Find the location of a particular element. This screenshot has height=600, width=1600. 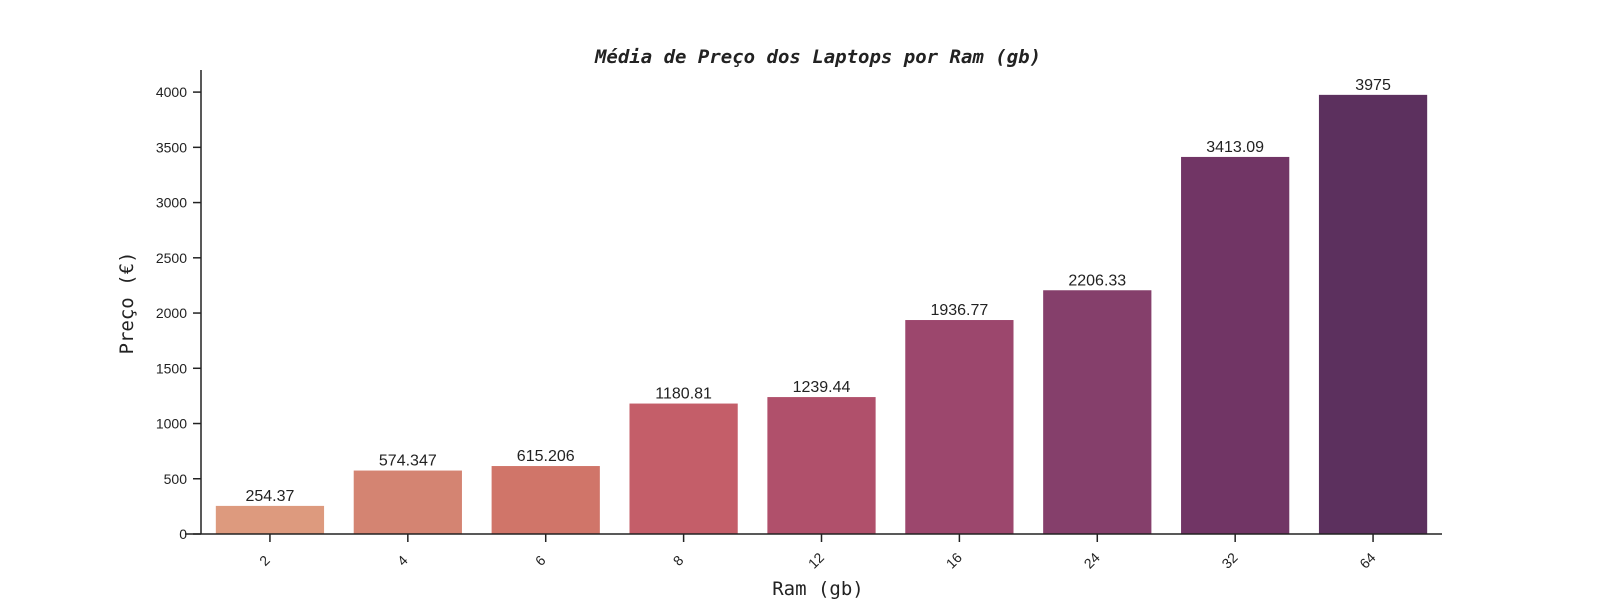

bar-value-label: 574.347 is located at coordinates (408, 461).